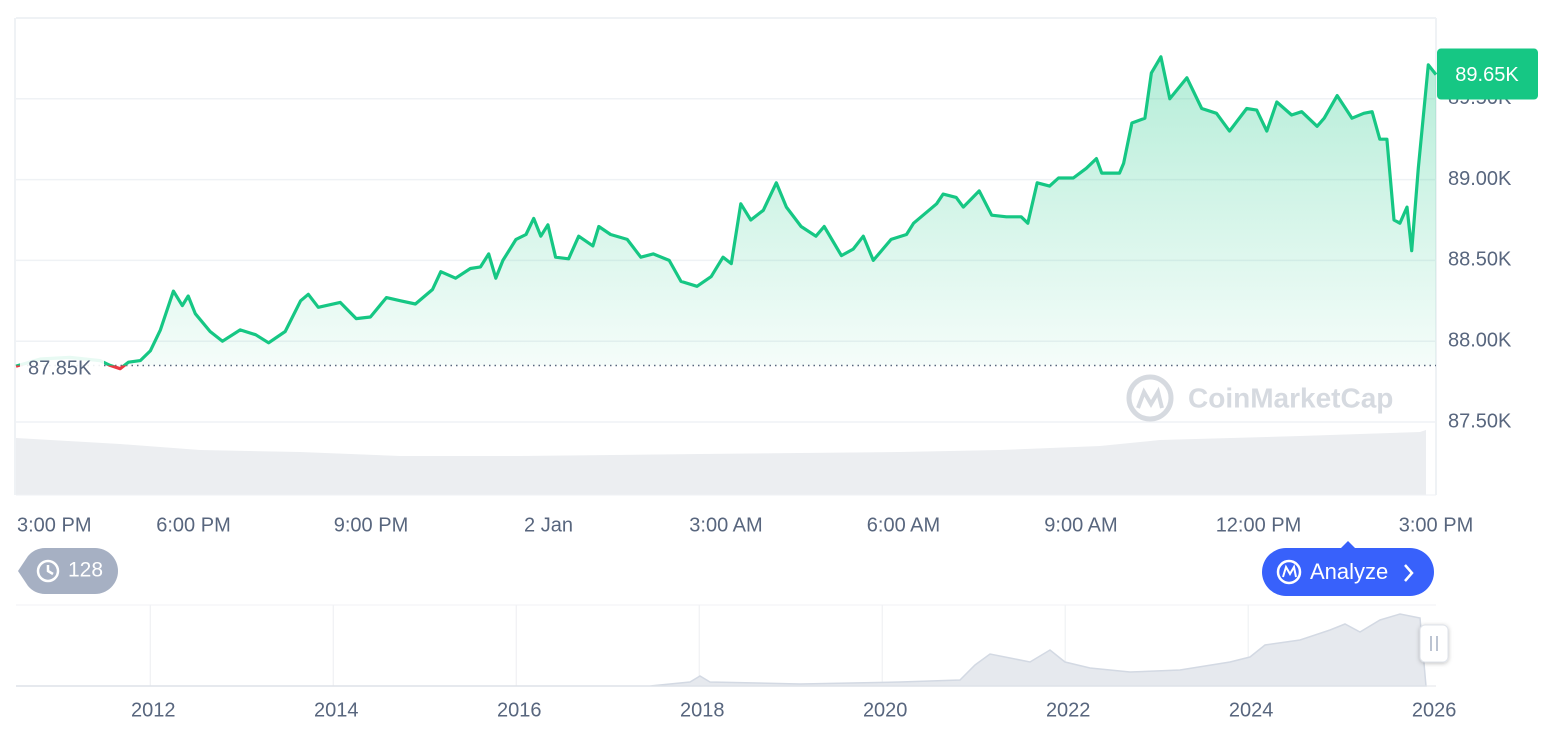  I want to click on y-tick-label: 89.00K, so click(1480, 179).